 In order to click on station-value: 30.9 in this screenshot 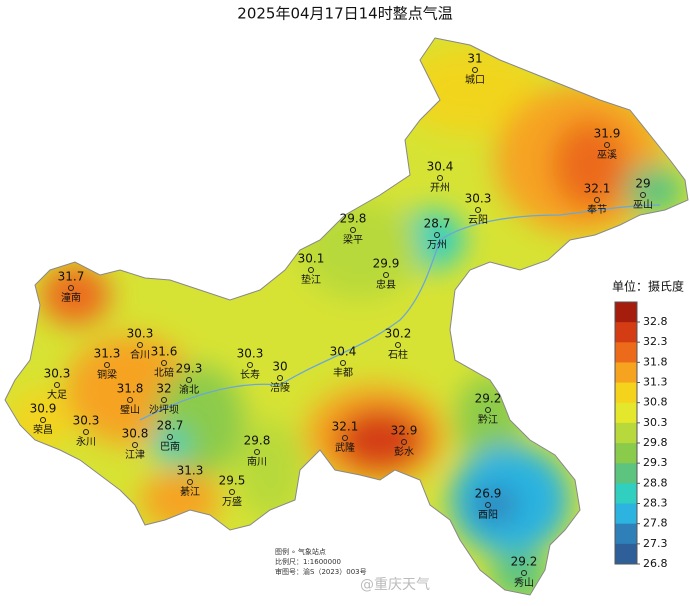, I will do `click(43, 409)`.